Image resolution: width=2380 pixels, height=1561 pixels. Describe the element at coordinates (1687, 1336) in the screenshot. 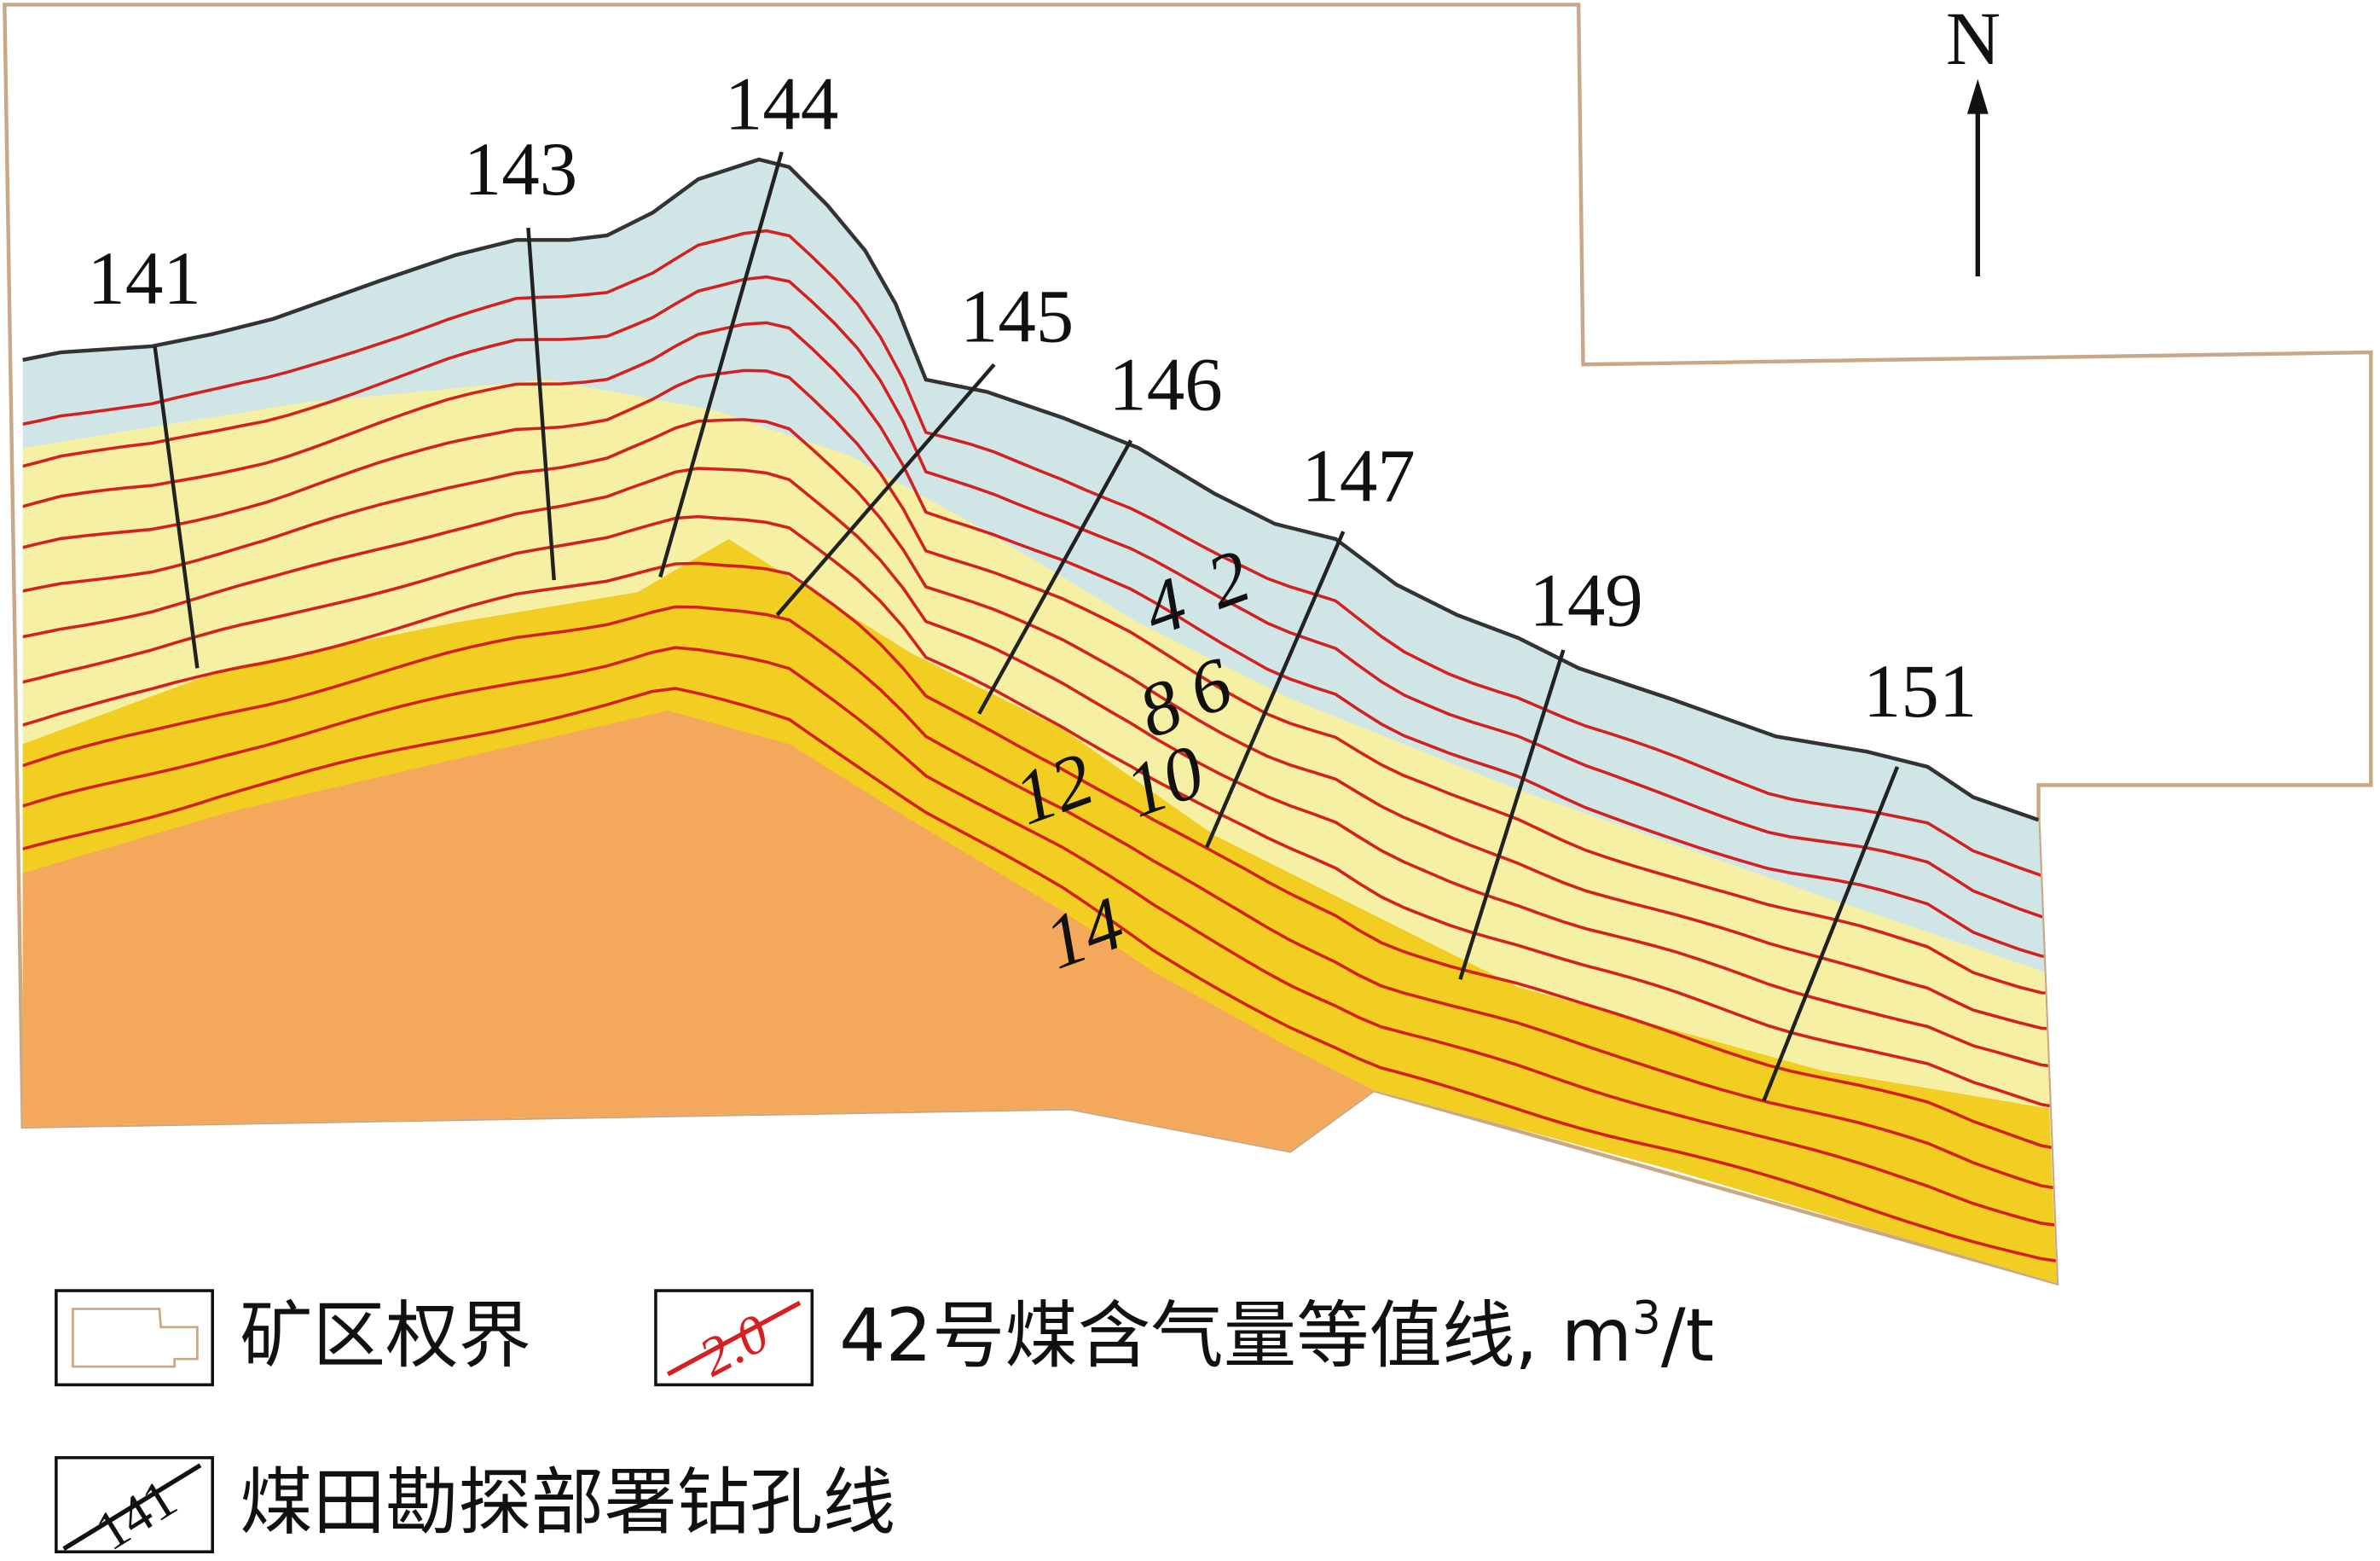

I see `legend-suffix: /t` at that location.